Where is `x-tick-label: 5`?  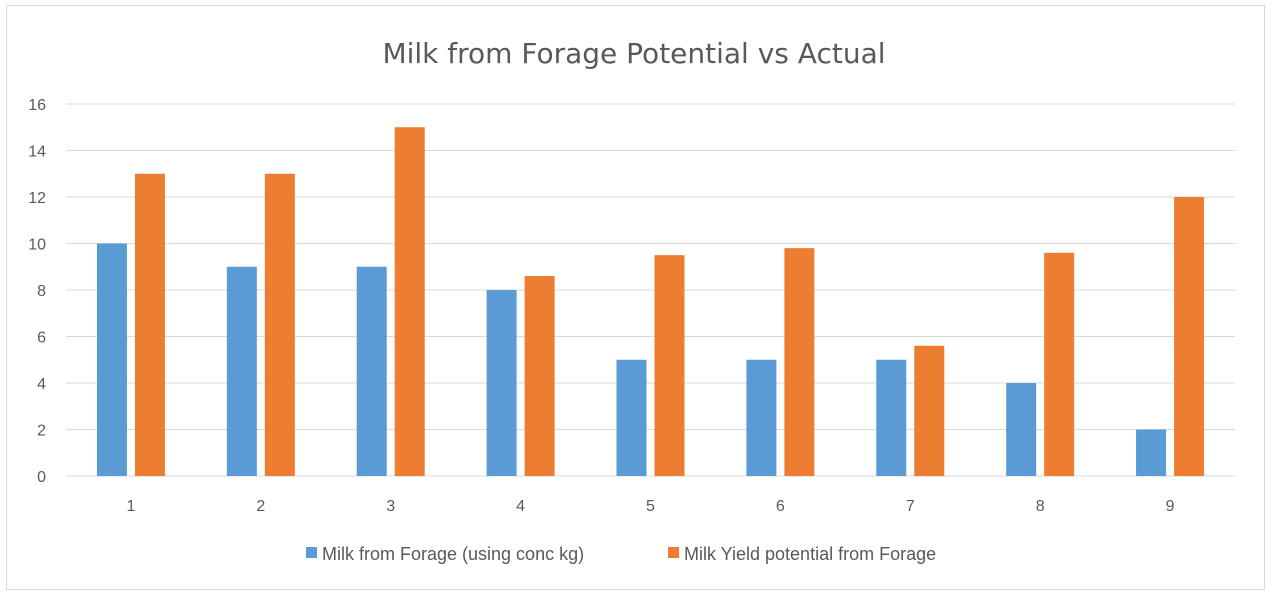 x-tick-label: 5 is located at coordinates (650, 506).